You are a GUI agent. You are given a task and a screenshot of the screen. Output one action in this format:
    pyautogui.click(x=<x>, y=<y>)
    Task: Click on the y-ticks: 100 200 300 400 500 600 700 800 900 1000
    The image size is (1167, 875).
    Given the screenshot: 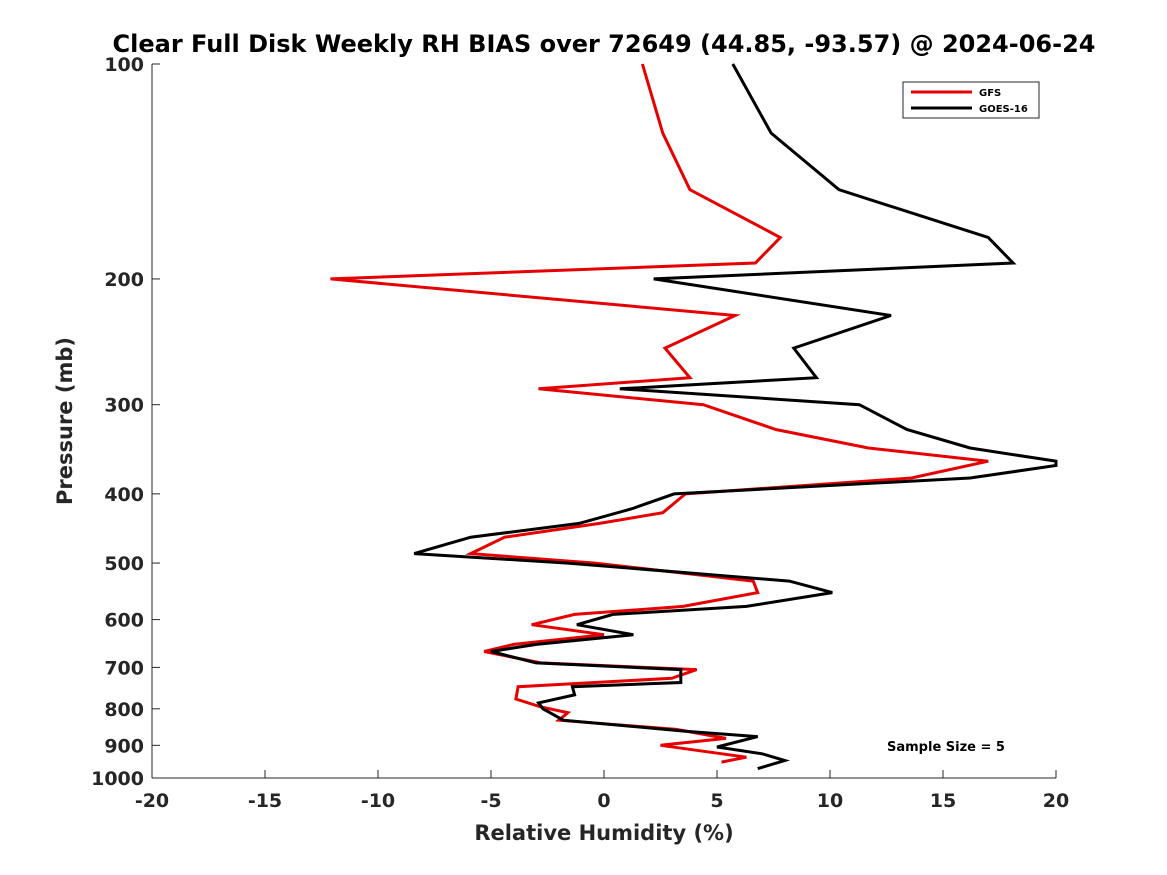 What is the action you would take?
    pyautogui.click(x=125, y=422)
    